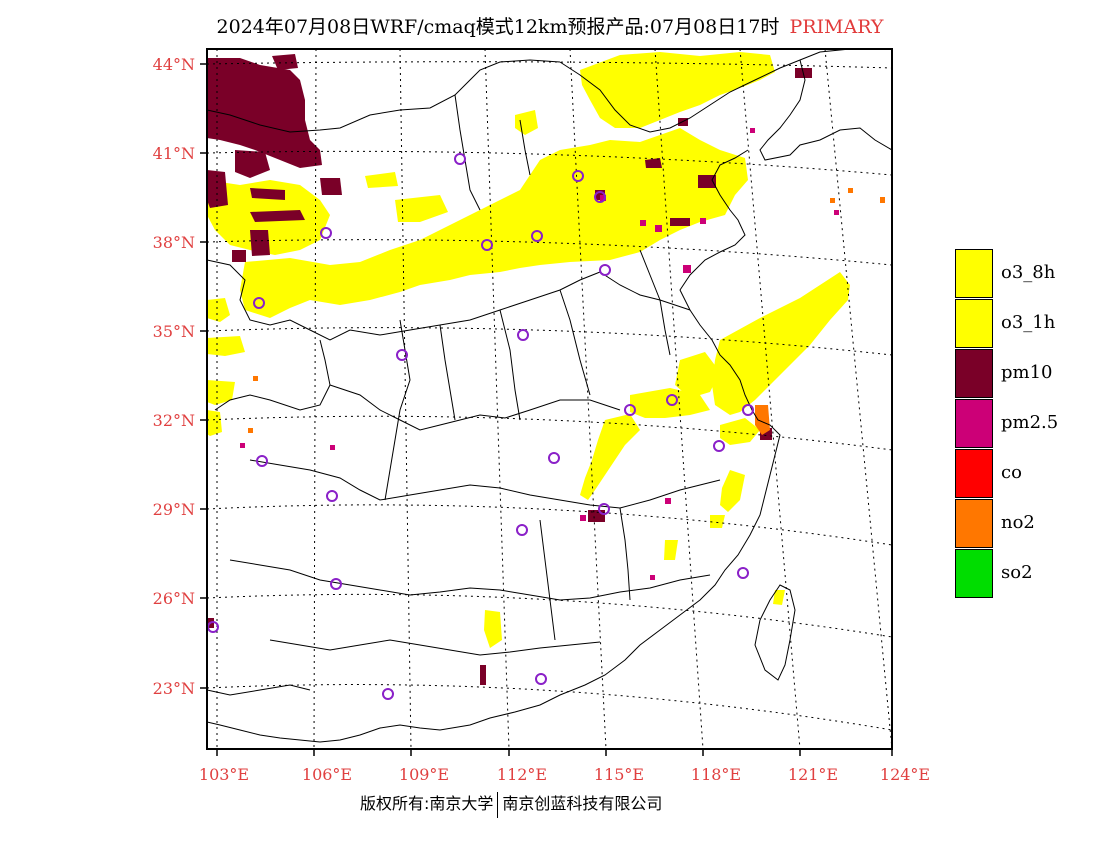  I want to click on lon-label-118: 118°E, so click(716, 774).